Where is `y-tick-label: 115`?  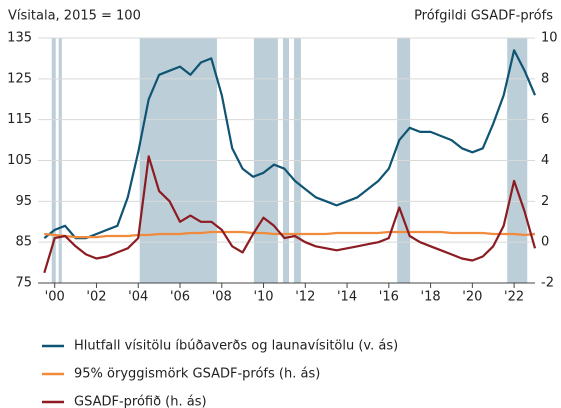 y-tick-label: 115 is located at coordinates (19, 119).